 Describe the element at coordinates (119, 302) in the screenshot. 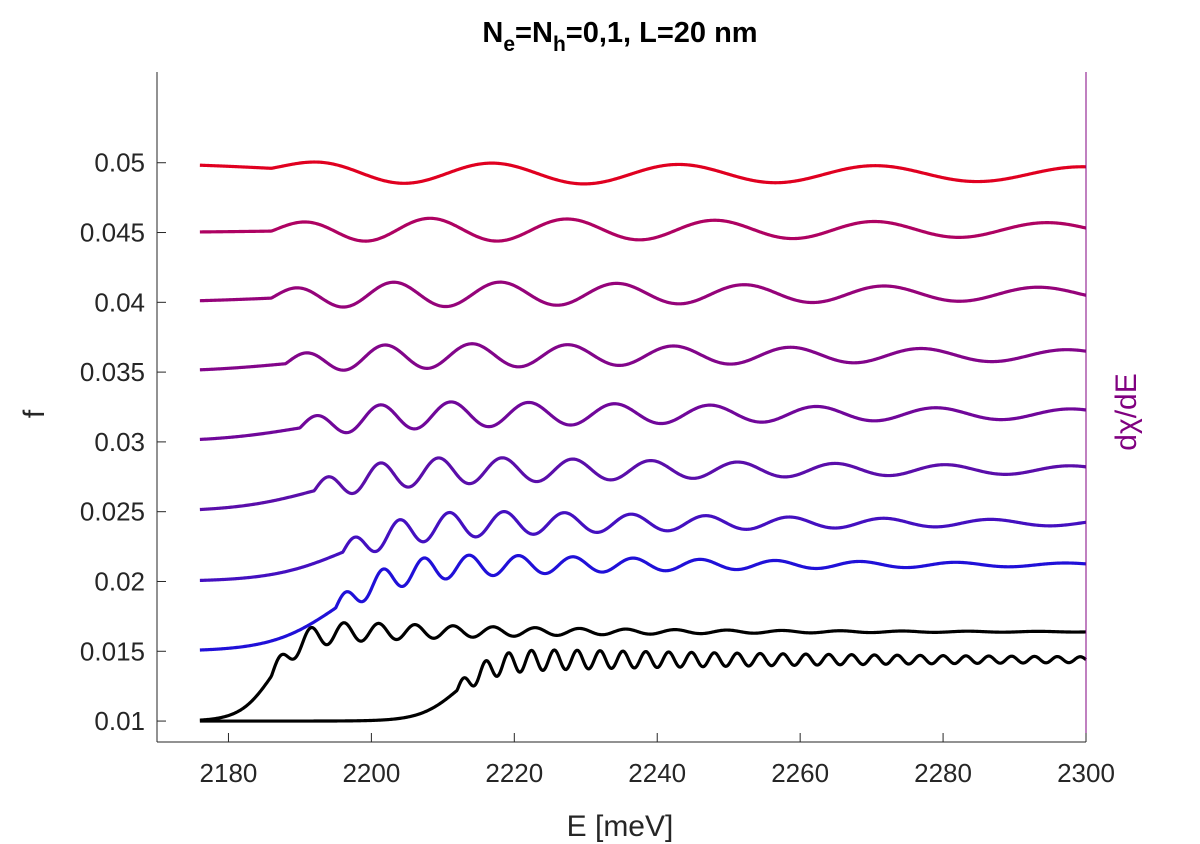

I see `y-tick-label: 0.04` at that location.